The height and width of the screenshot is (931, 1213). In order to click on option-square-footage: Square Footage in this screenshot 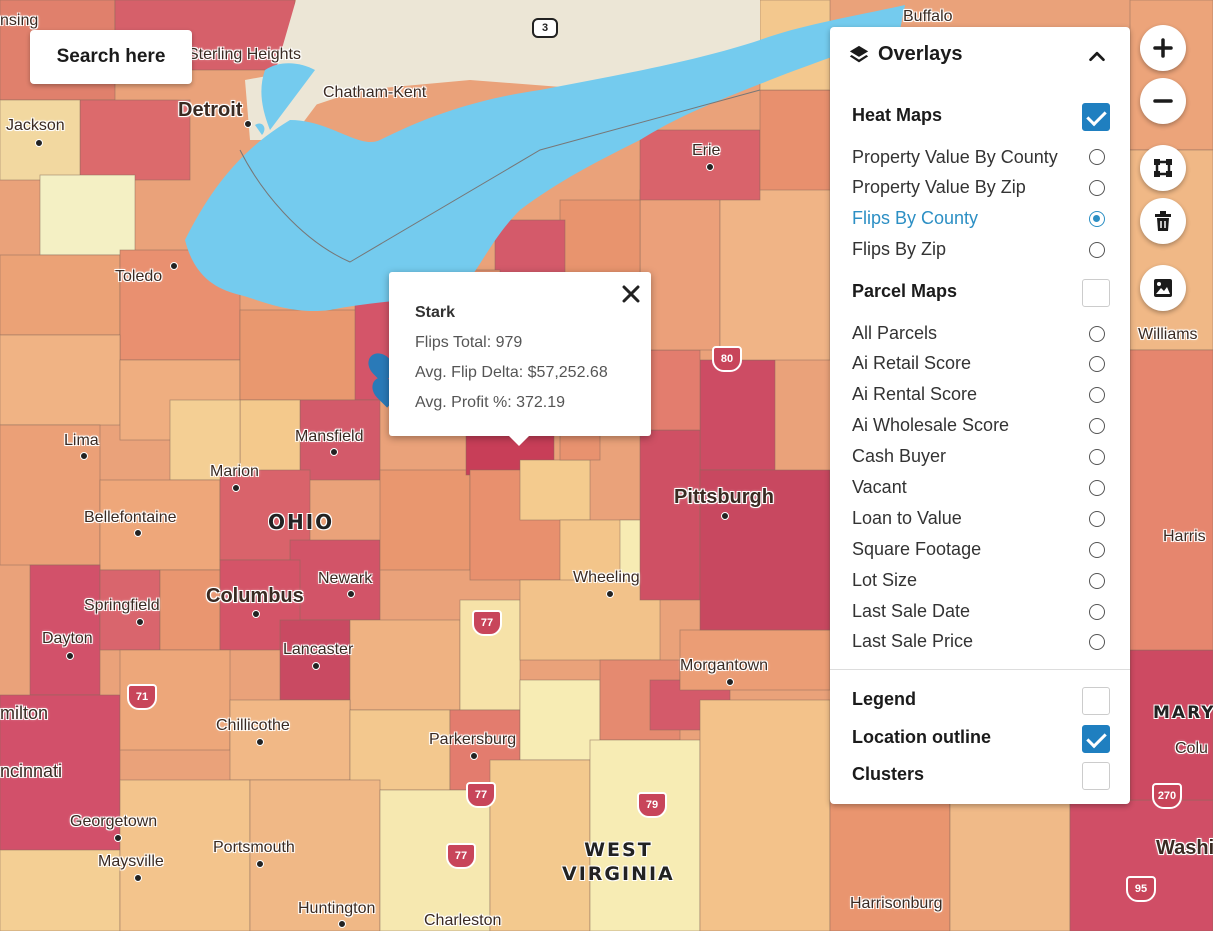, I will do `click(917, 549)`.